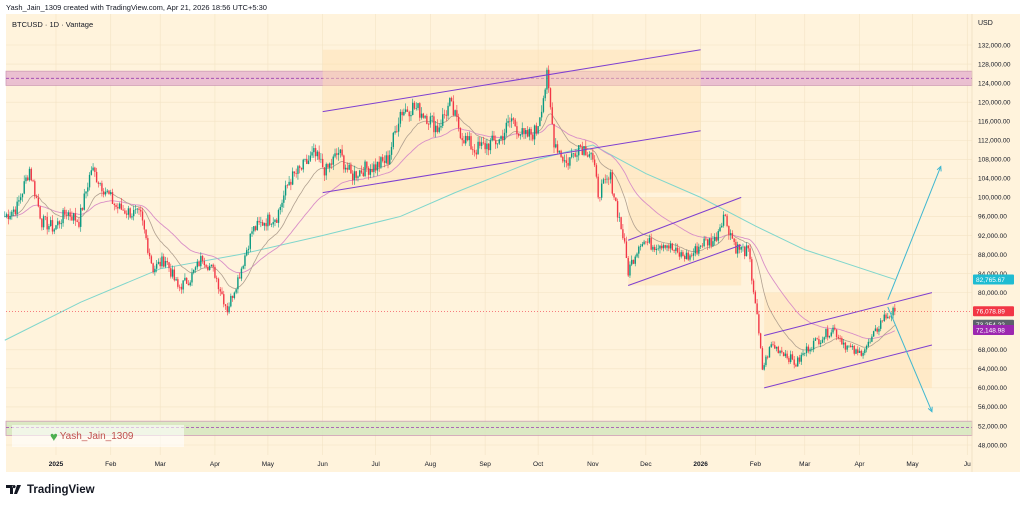 This screenshot has height=508, width=1024. I want to click on price-tick-label: 120,000.00, so click(994, 102).